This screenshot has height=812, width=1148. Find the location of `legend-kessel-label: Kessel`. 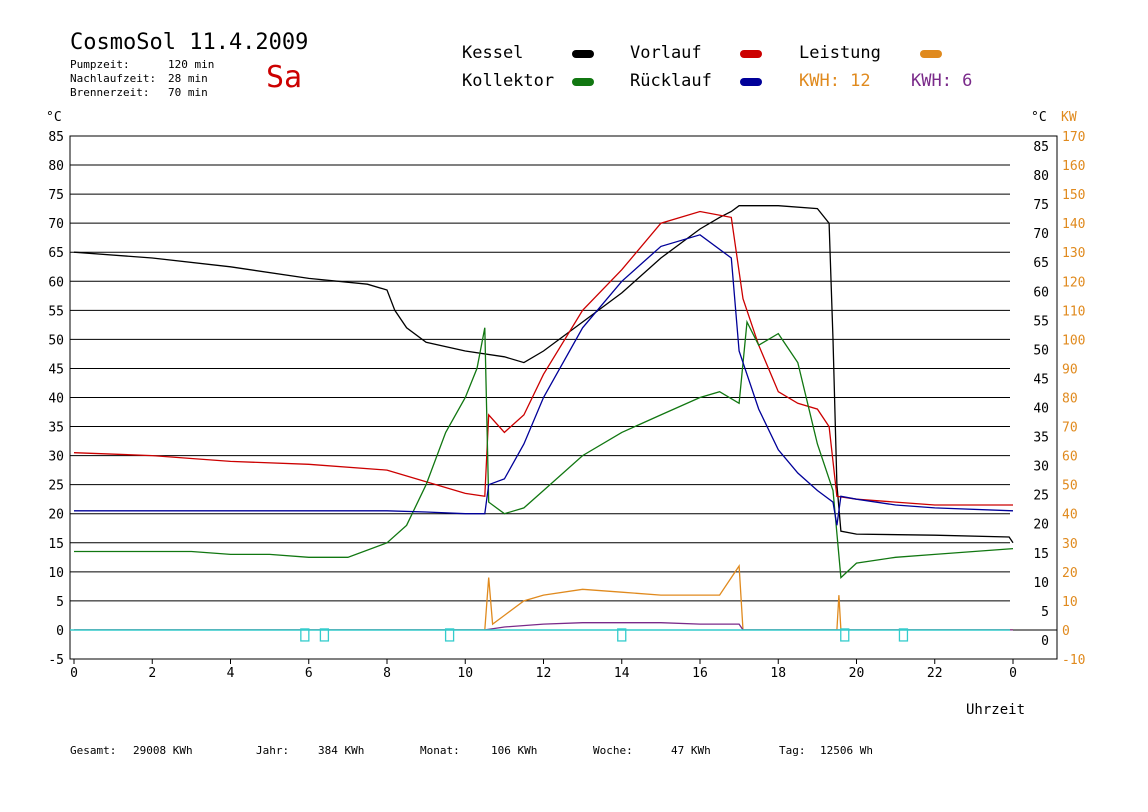

legend-kessel-label: Kessel is located at coordinates (493, 53).